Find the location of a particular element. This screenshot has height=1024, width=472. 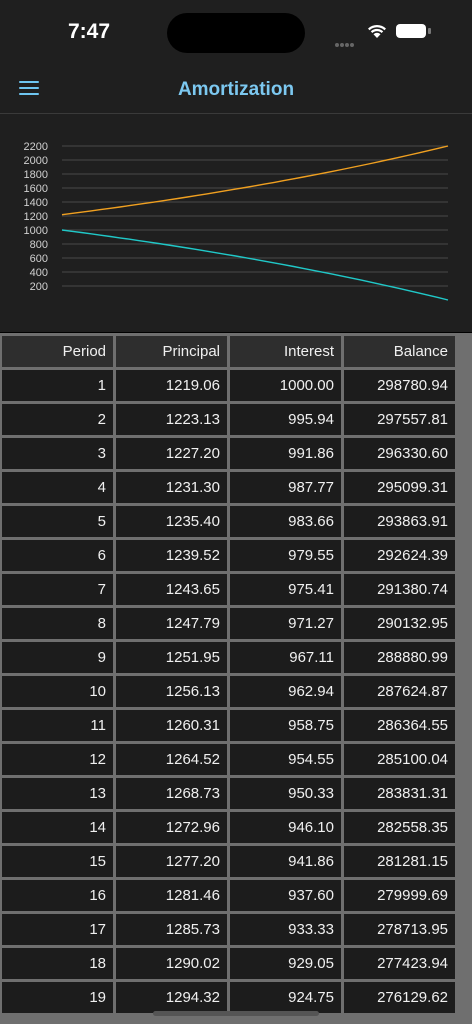

cell-principal: 1235.40 is located at coordinates (171, 521).